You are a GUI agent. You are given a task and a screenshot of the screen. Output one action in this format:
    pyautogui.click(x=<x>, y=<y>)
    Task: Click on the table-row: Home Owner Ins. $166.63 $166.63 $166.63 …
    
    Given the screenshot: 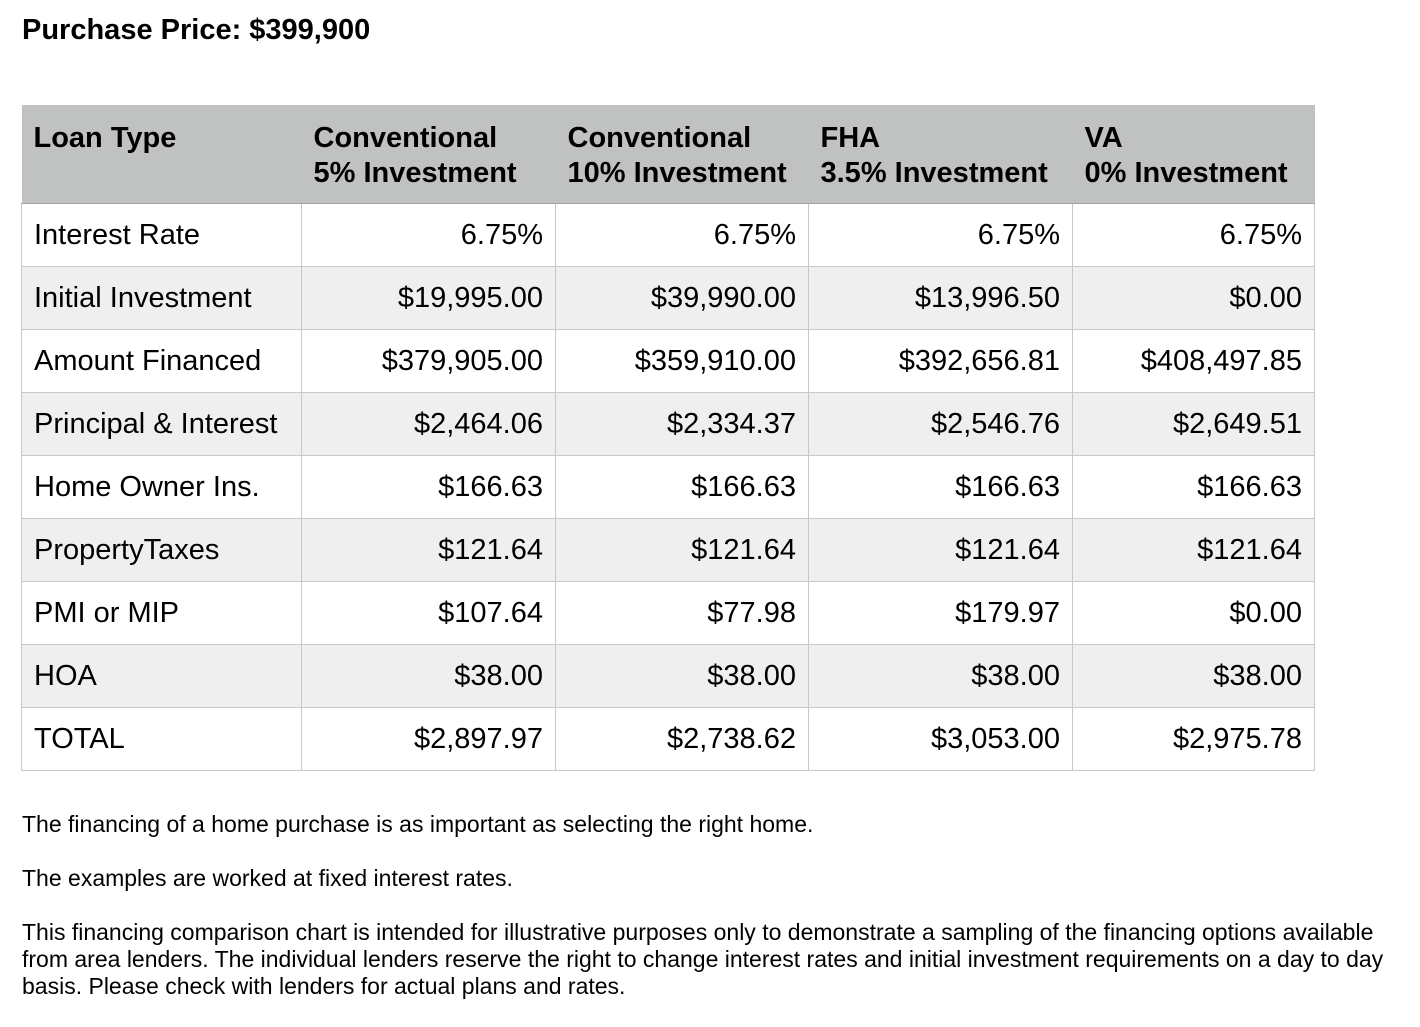 What is the action you would take?
    pyautogui.click(x=668, y=487)
    